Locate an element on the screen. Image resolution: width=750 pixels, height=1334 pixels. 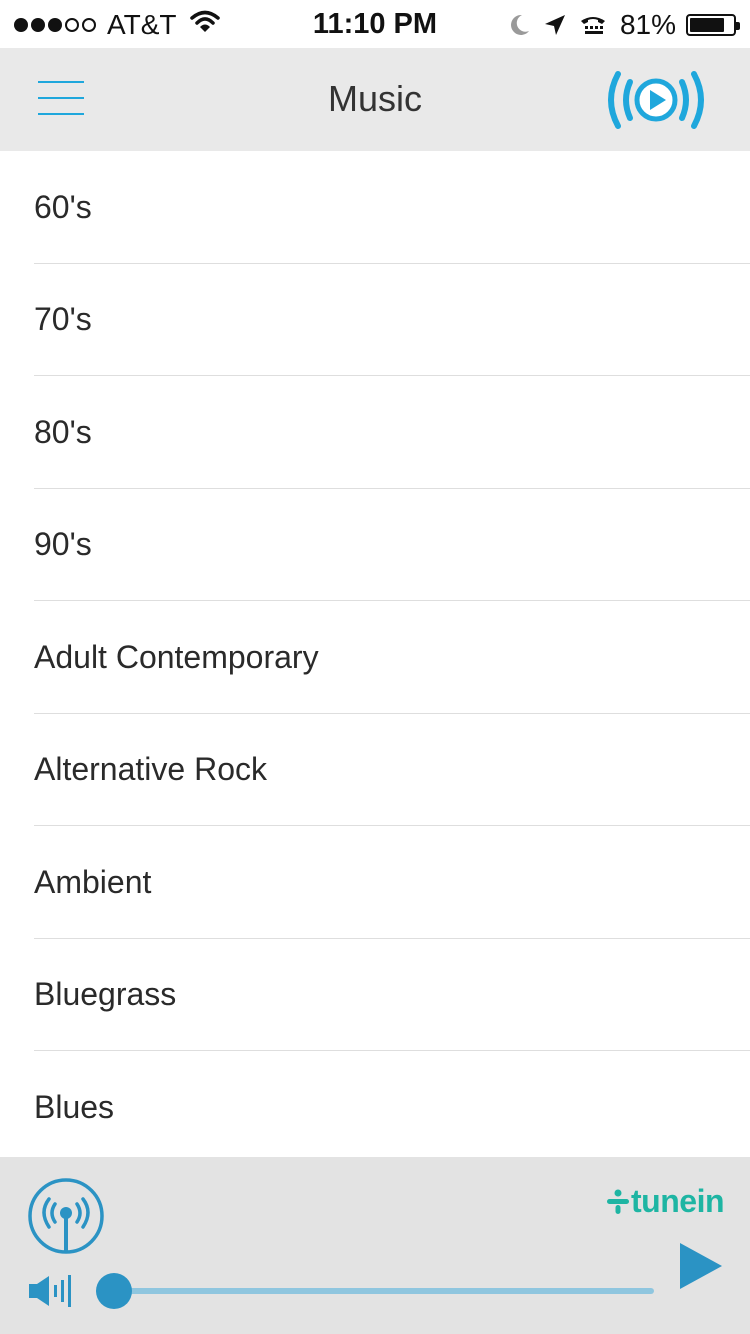
volume-slider-track is located at coordinates (375, 1291).